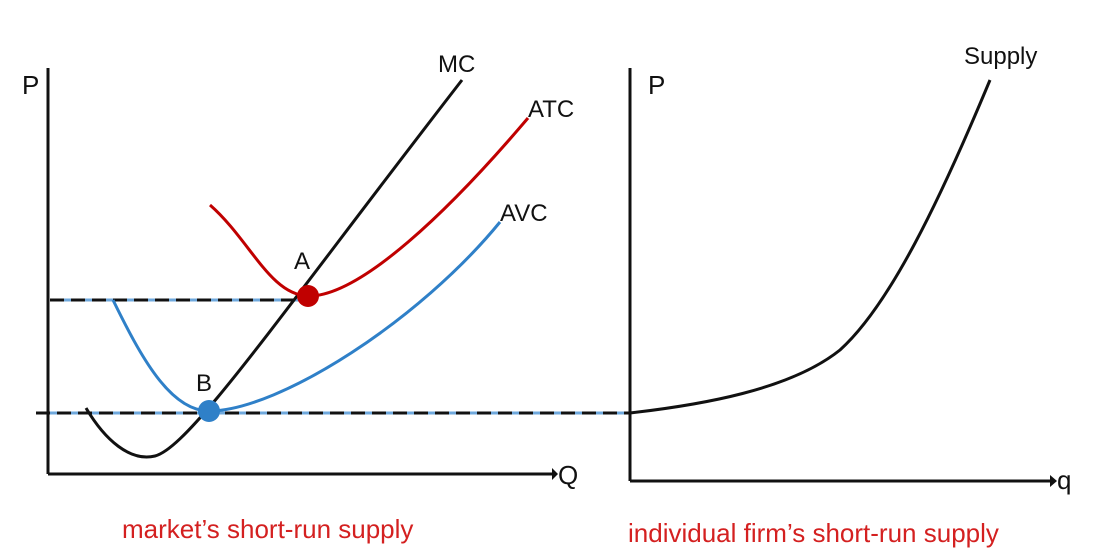  What do you see at coordinates (568, 475) in the screenshot?
I see `left-x-axis-label: Q` at bounding box center [568, 475].